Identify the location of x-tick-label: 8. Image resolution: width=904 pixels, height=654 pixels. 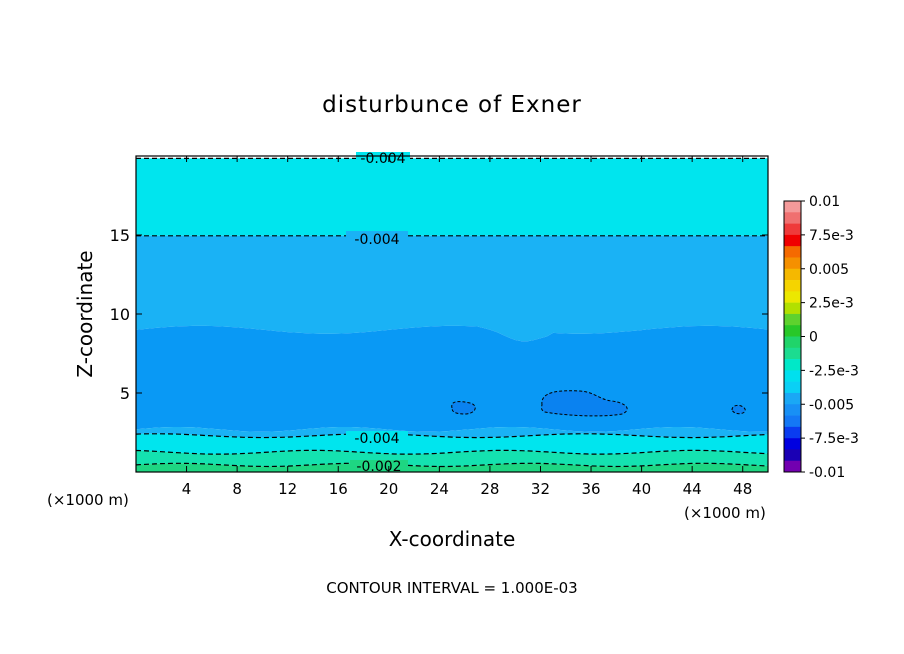
(237, 489).